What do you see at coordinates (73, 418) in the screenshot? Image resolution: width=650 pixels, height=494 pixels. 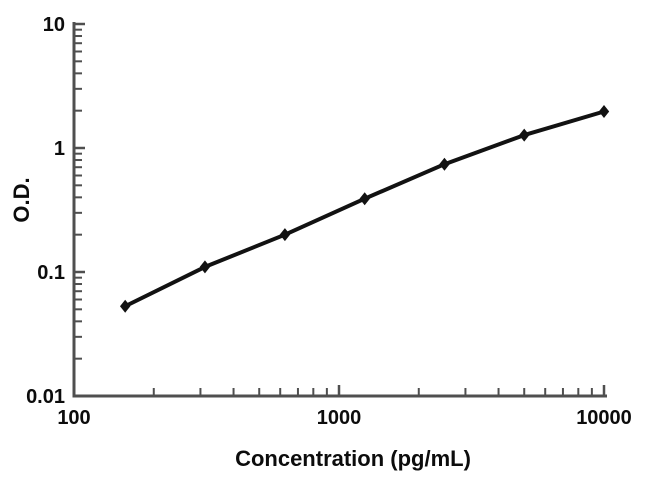 I see `x-tick-label: 100` at bounding box center [73, 418].